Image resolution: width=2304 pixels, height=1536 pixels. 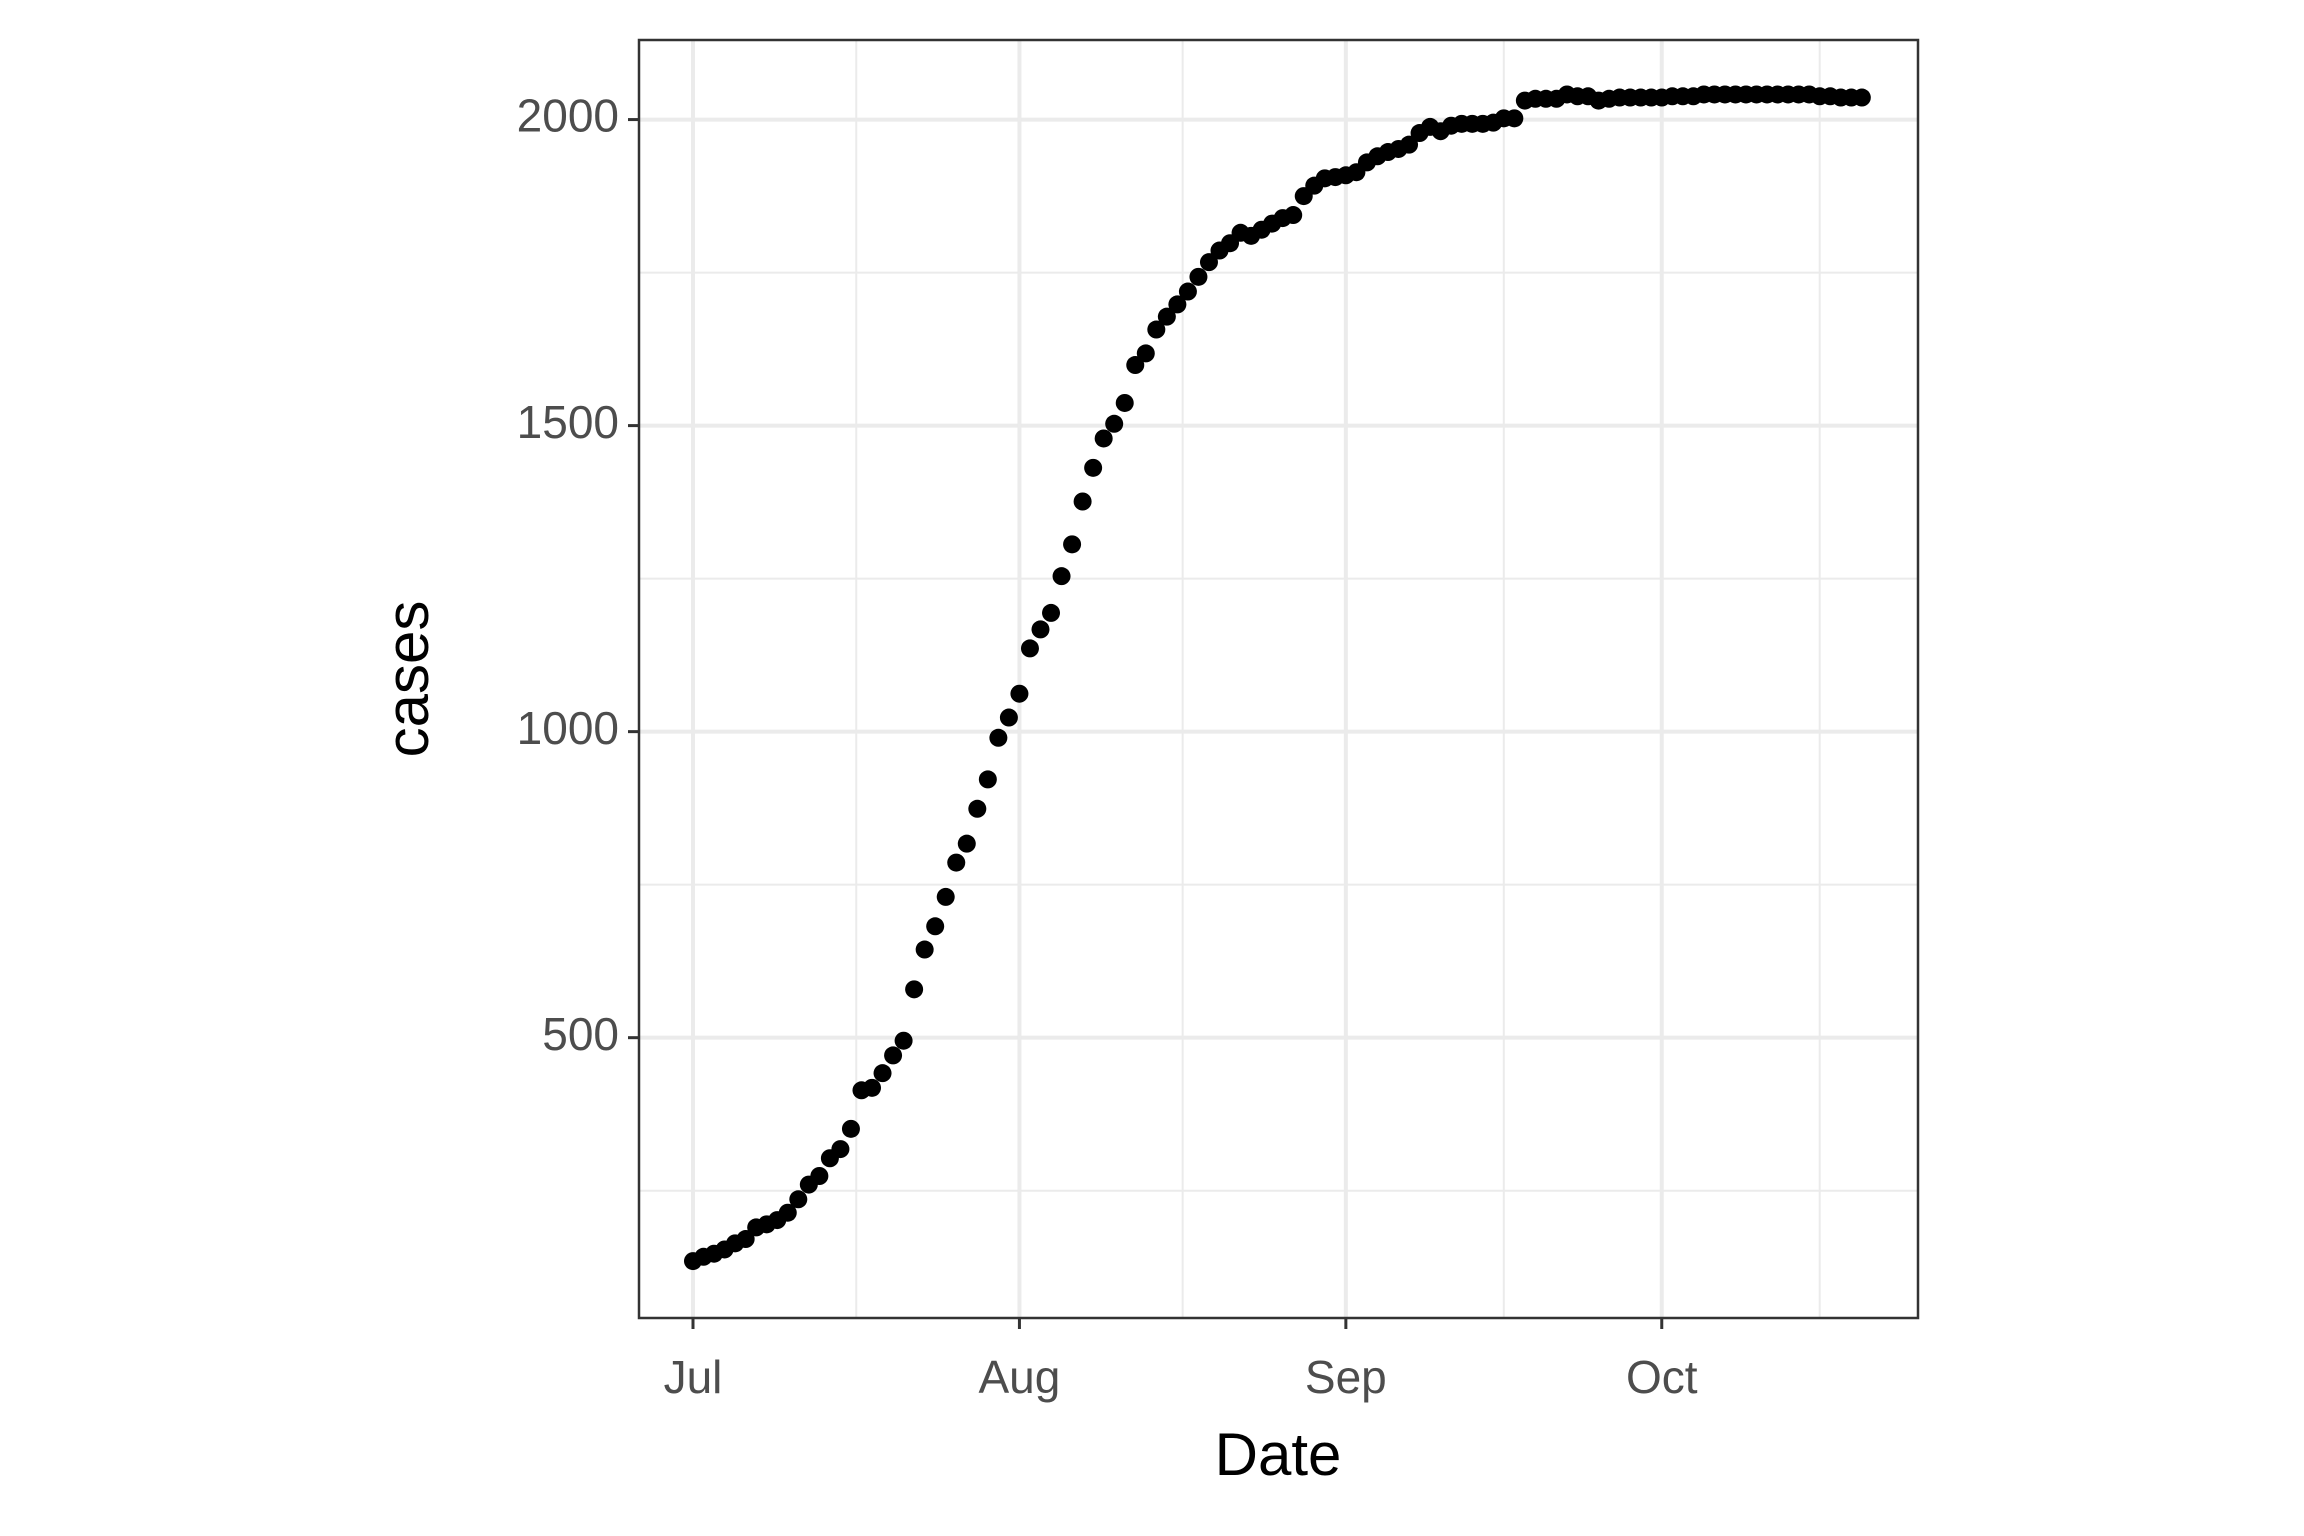 I want to click on y-tick-label: 1000, so click(x=568, y=728).